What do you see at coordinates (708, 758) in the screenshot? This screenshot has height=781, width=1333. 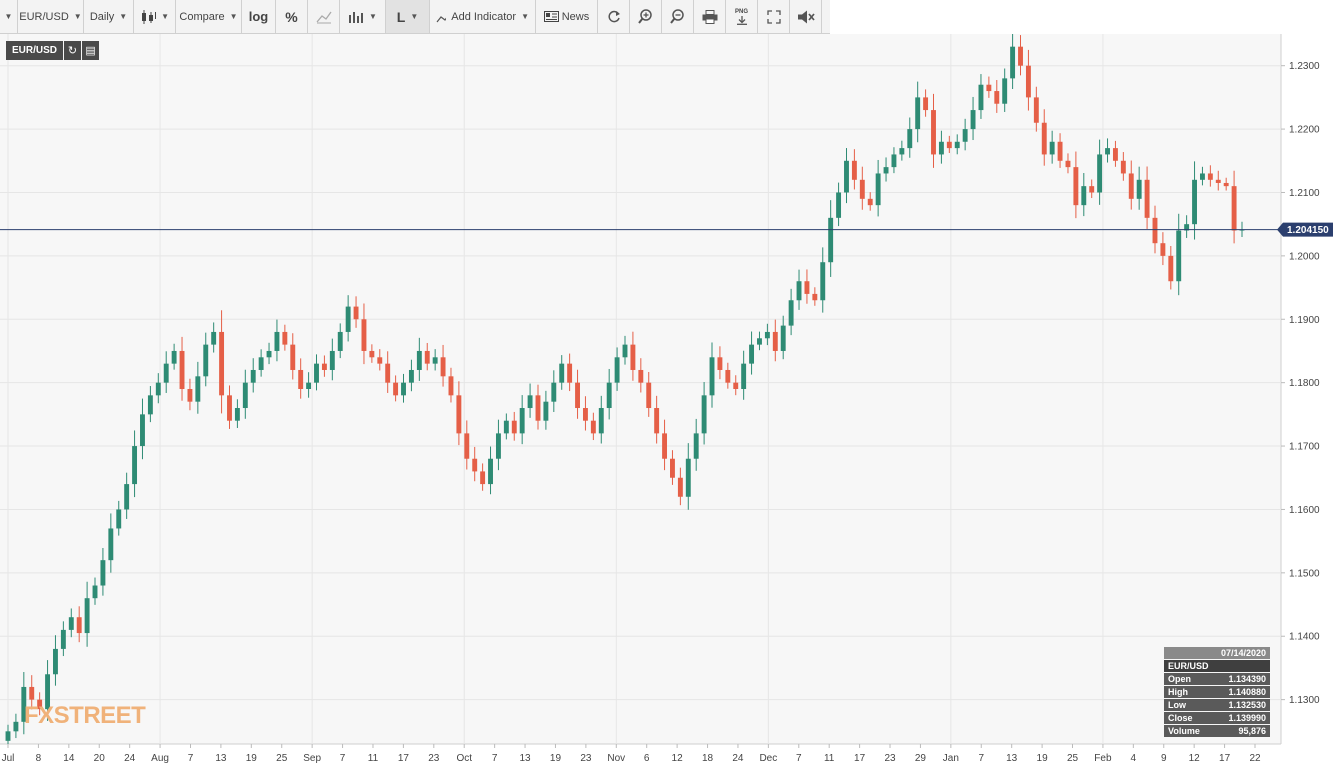 I see `x-tick-label: 18` at bounding box center [708, 758].